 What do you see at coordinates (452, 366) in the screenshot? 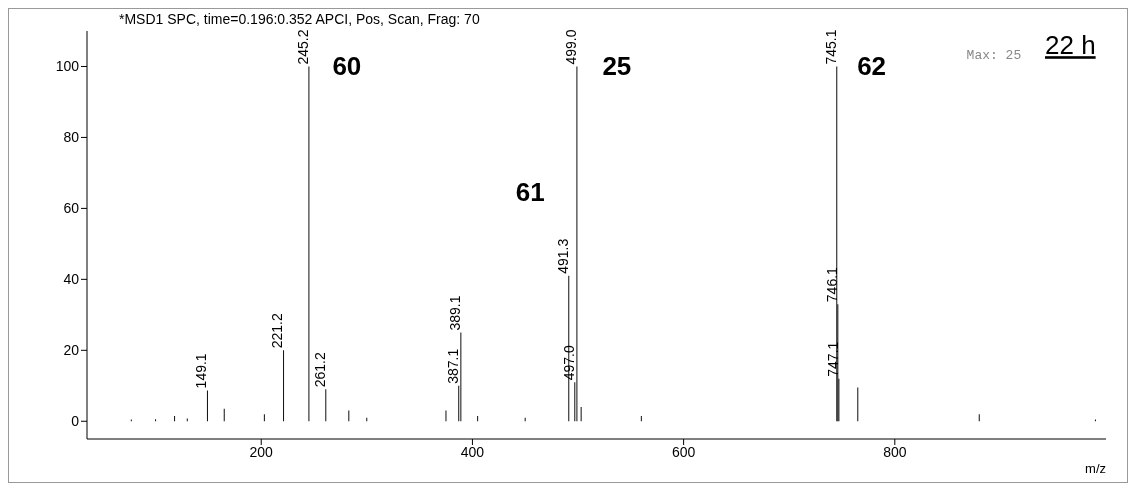
I see `annotation: 387.1` at bounding box center [452, 366].